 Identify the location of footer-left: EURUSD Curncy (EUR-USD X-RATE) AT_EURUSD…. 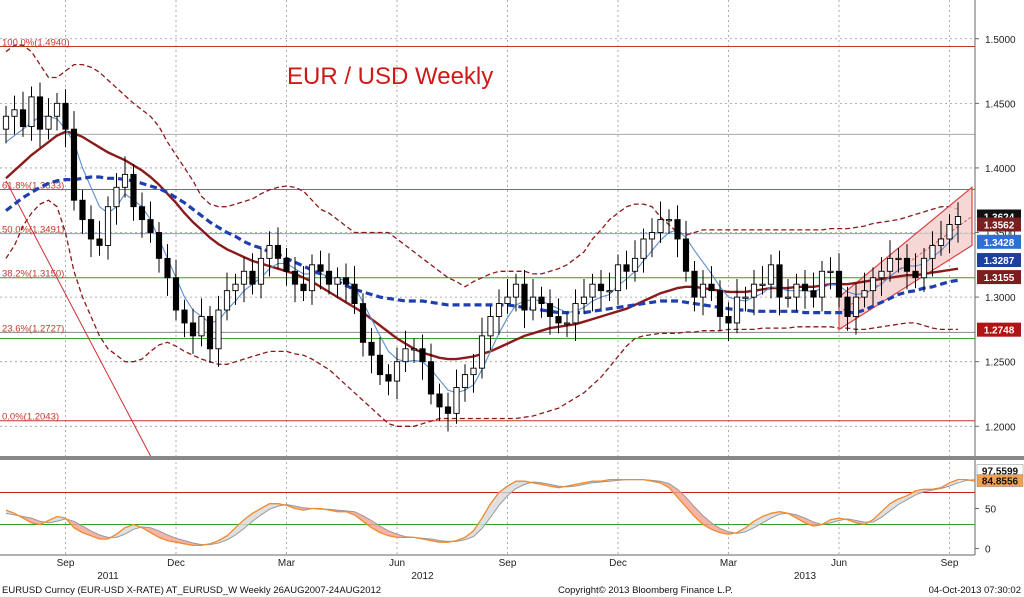
(191, 590).